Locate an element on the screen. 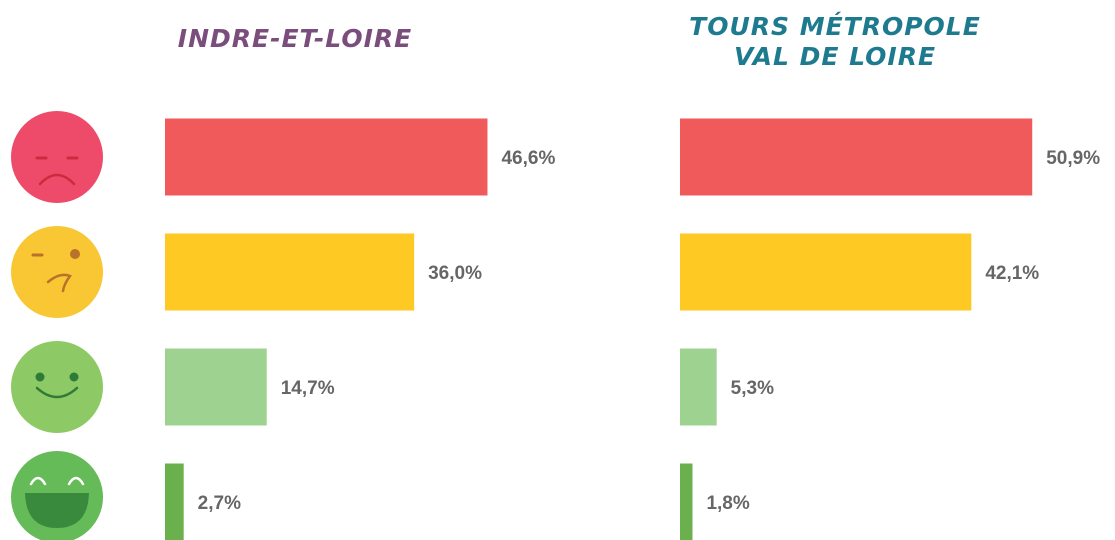  value-label: 46,6% is located at coordinates (528, 158).